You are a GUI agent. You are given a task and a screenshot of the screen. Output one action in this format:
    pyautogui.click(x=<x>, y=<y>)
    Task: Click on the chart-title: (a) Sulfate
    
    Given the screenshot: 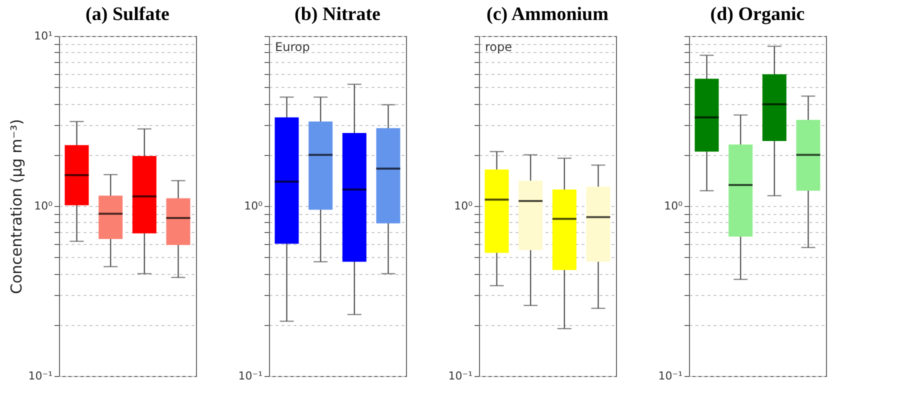 What is the action you would take?
    pyautogui.click(x=128, y=14)
    